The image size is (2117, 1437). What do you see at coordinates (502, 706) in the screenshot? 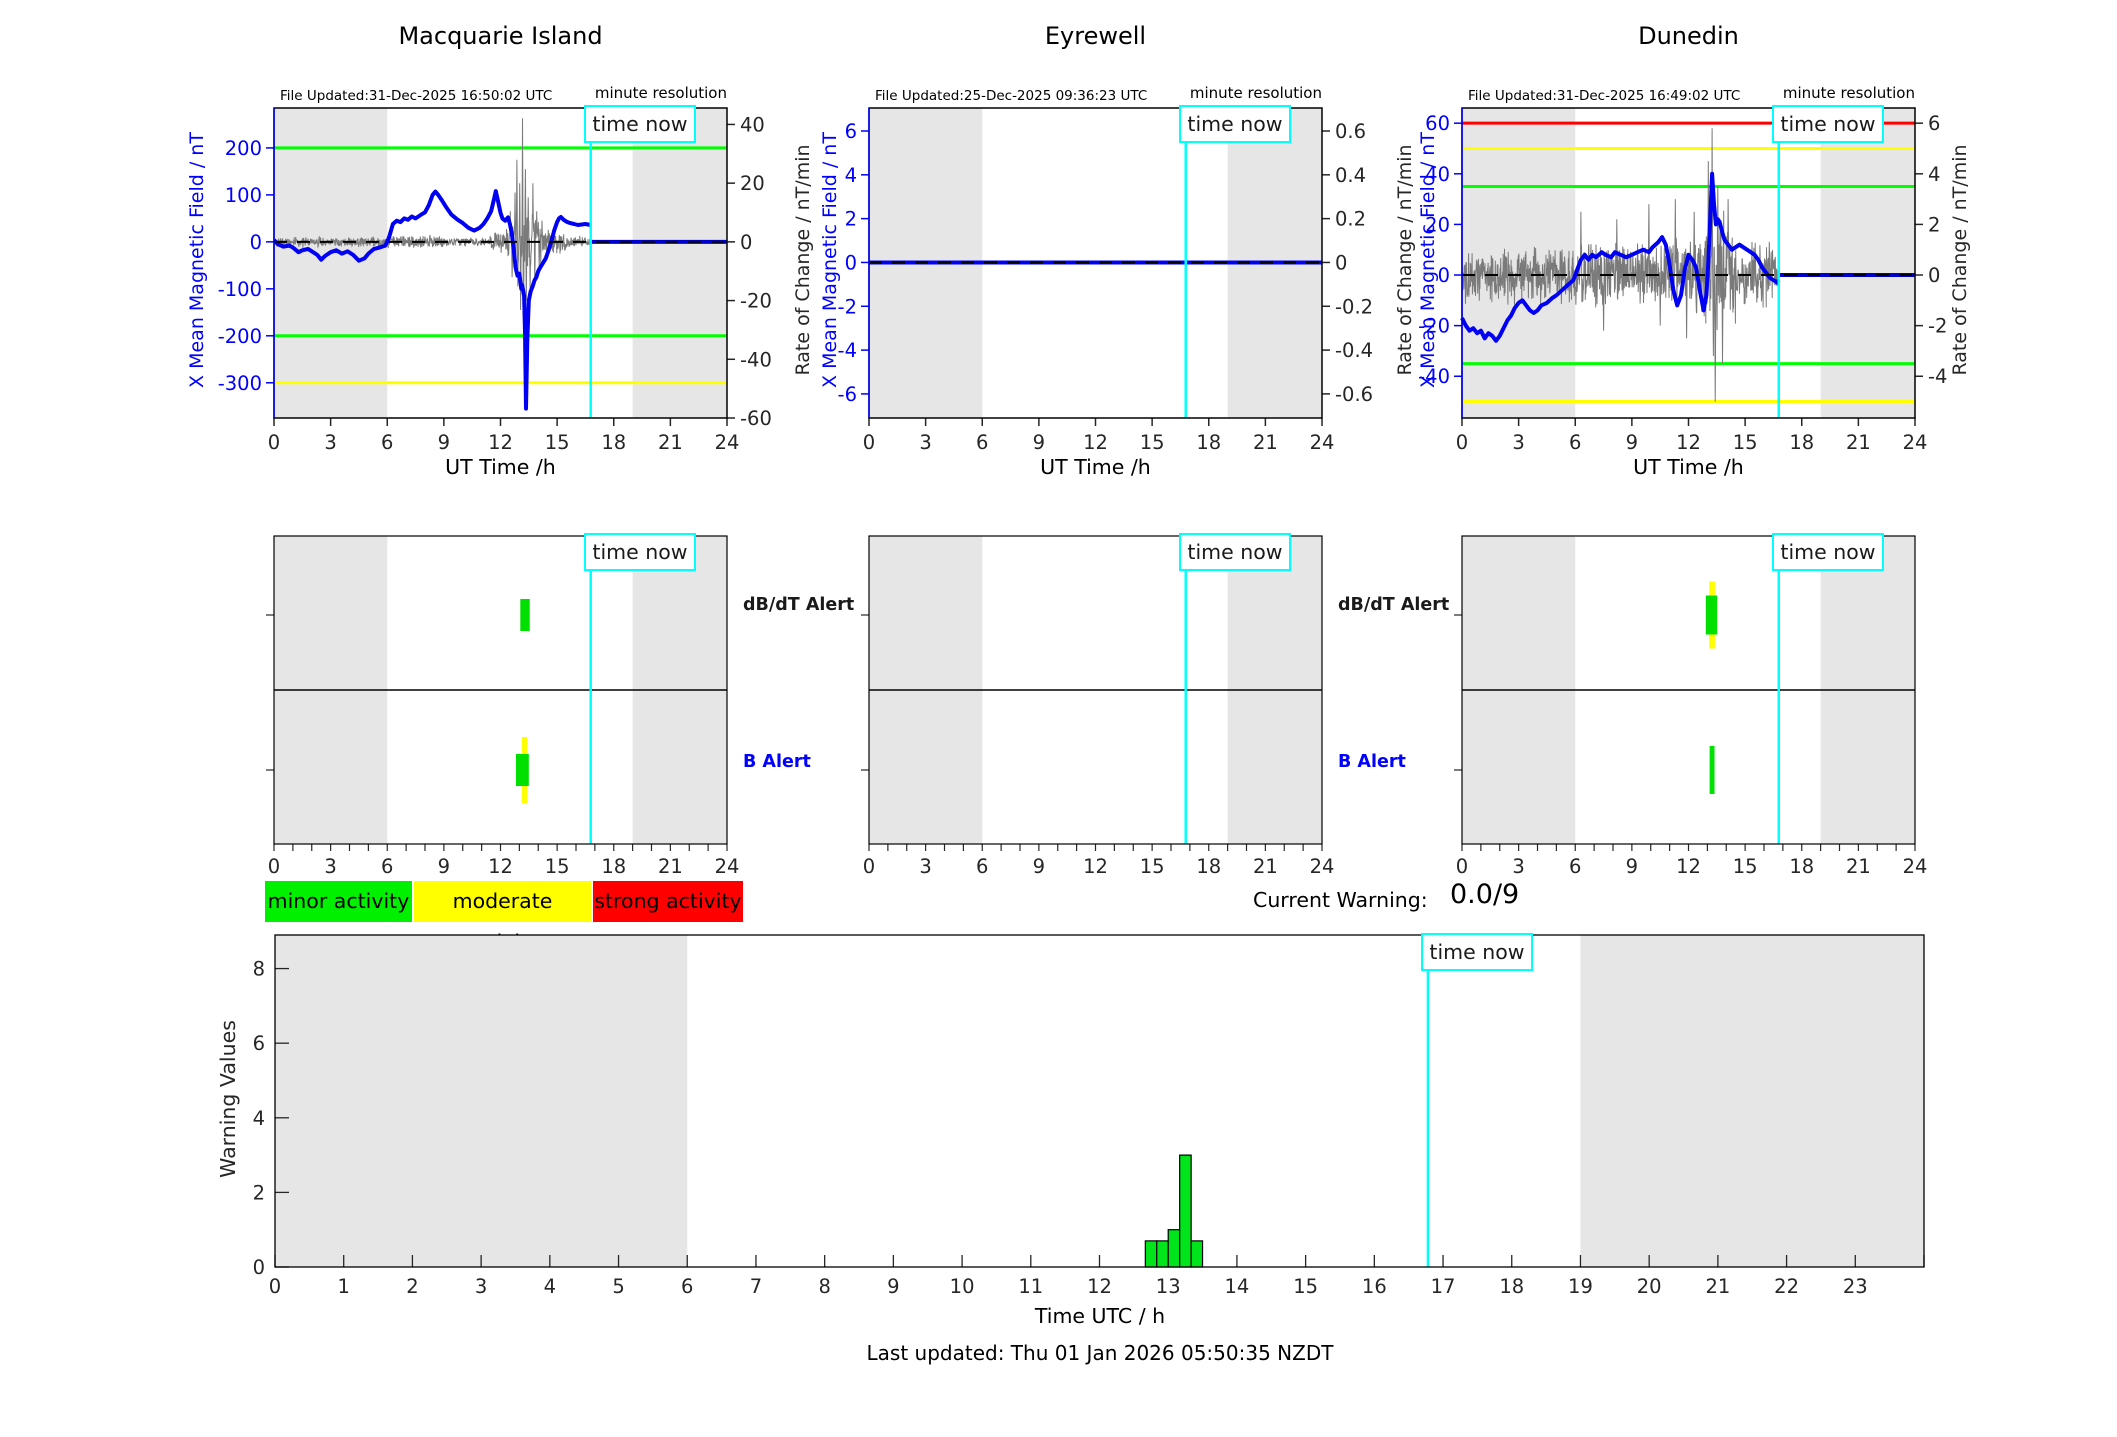
I see `macquarie-alert-plot: 0 3 6 9 12 15 18 21 24` at bounding box center [502, 706].